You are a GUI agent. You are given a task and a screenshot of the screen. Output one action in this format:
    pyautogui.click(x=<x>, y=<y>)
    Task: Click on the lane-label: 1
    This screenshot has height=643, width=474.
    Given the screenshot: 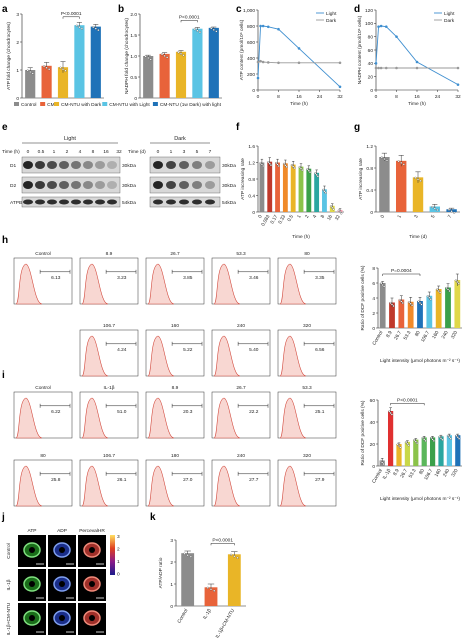 What is the action you would take?
    pyautogui.click(x=54, y=152)
    